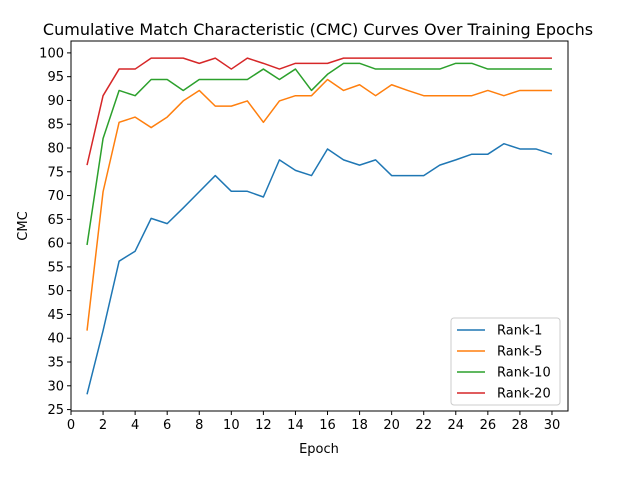 The width and height of the screenshot is (642, 480). I want to click on legend-label-rank-10: Rank-10, so click(524, 373).